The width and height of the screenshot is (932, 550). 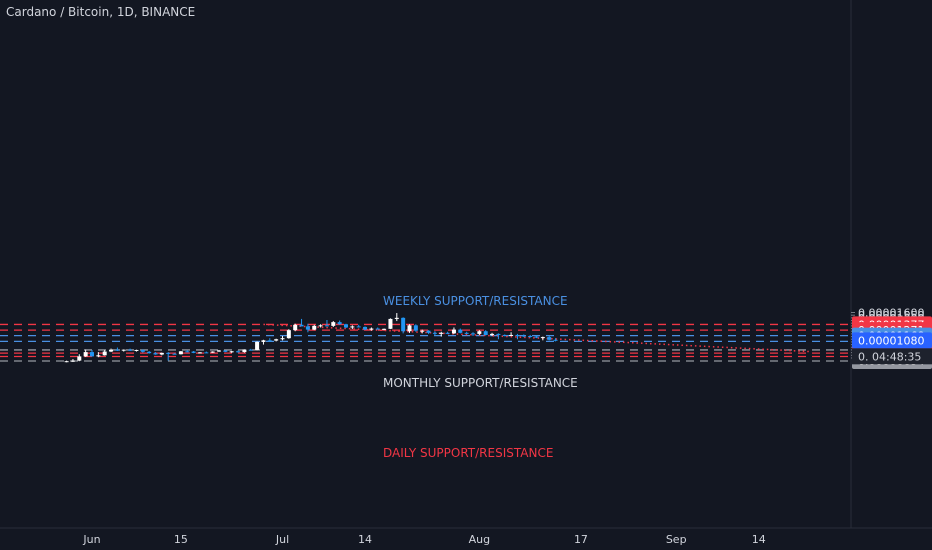 I want to click on x-tick-label: Jul, so click(x=282, y=539).